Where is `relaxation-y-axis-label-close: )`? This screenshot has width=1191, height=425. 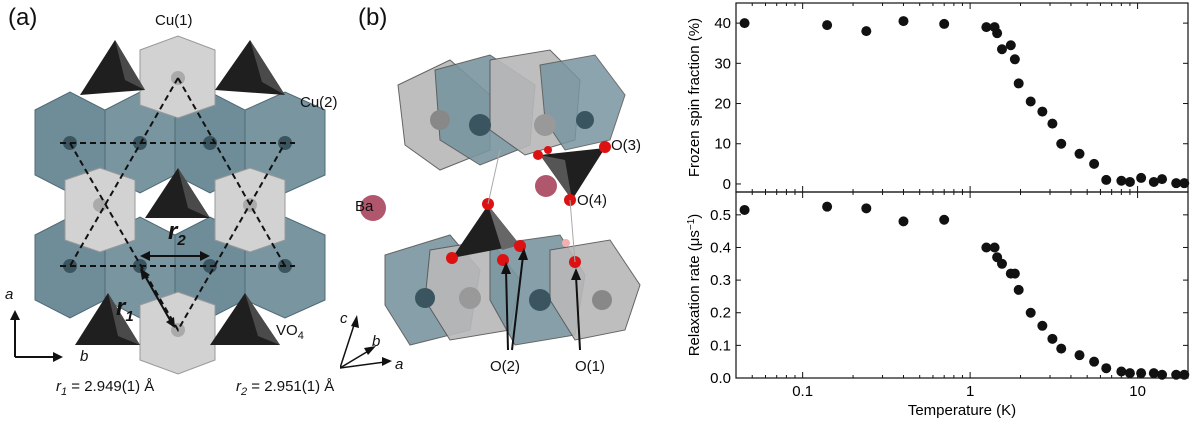
relaxation-y-axis-label-close: ) is located at coordinates (694, 216).